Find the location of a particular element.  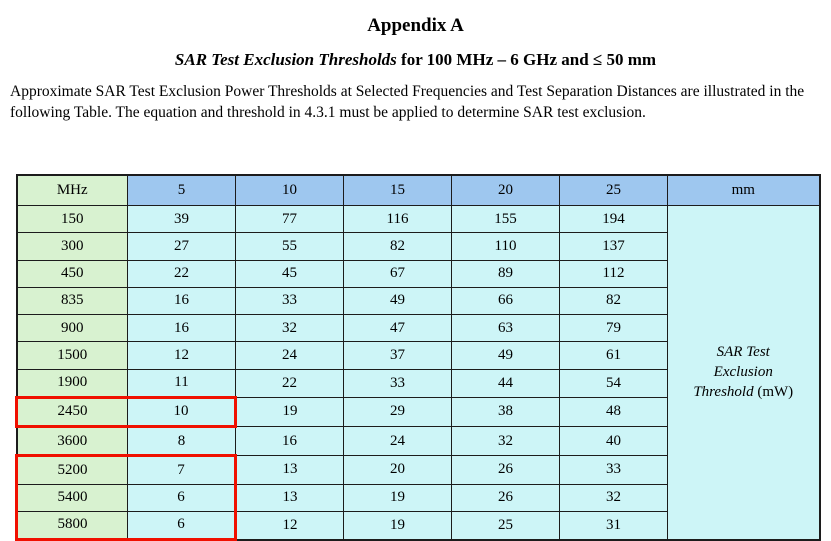

table-header-row: MHz 5 10 15 20 25 mm is located at coordinates (418, 190).